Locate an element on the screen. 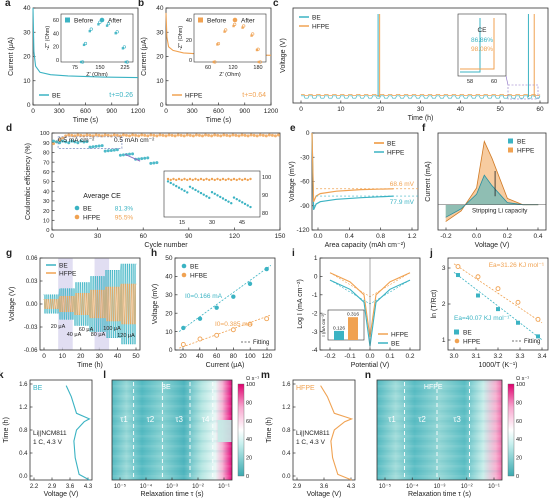  x-tick-label: 10⁻⁴ is located at coordinates (146, 486).